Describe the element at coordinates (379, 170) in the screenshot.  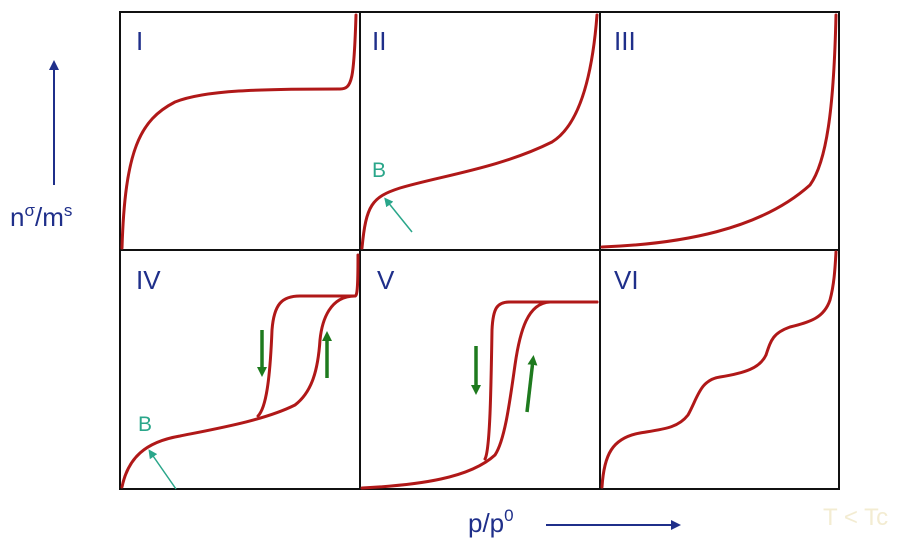
I see `point-b-label-II: B` at that location.